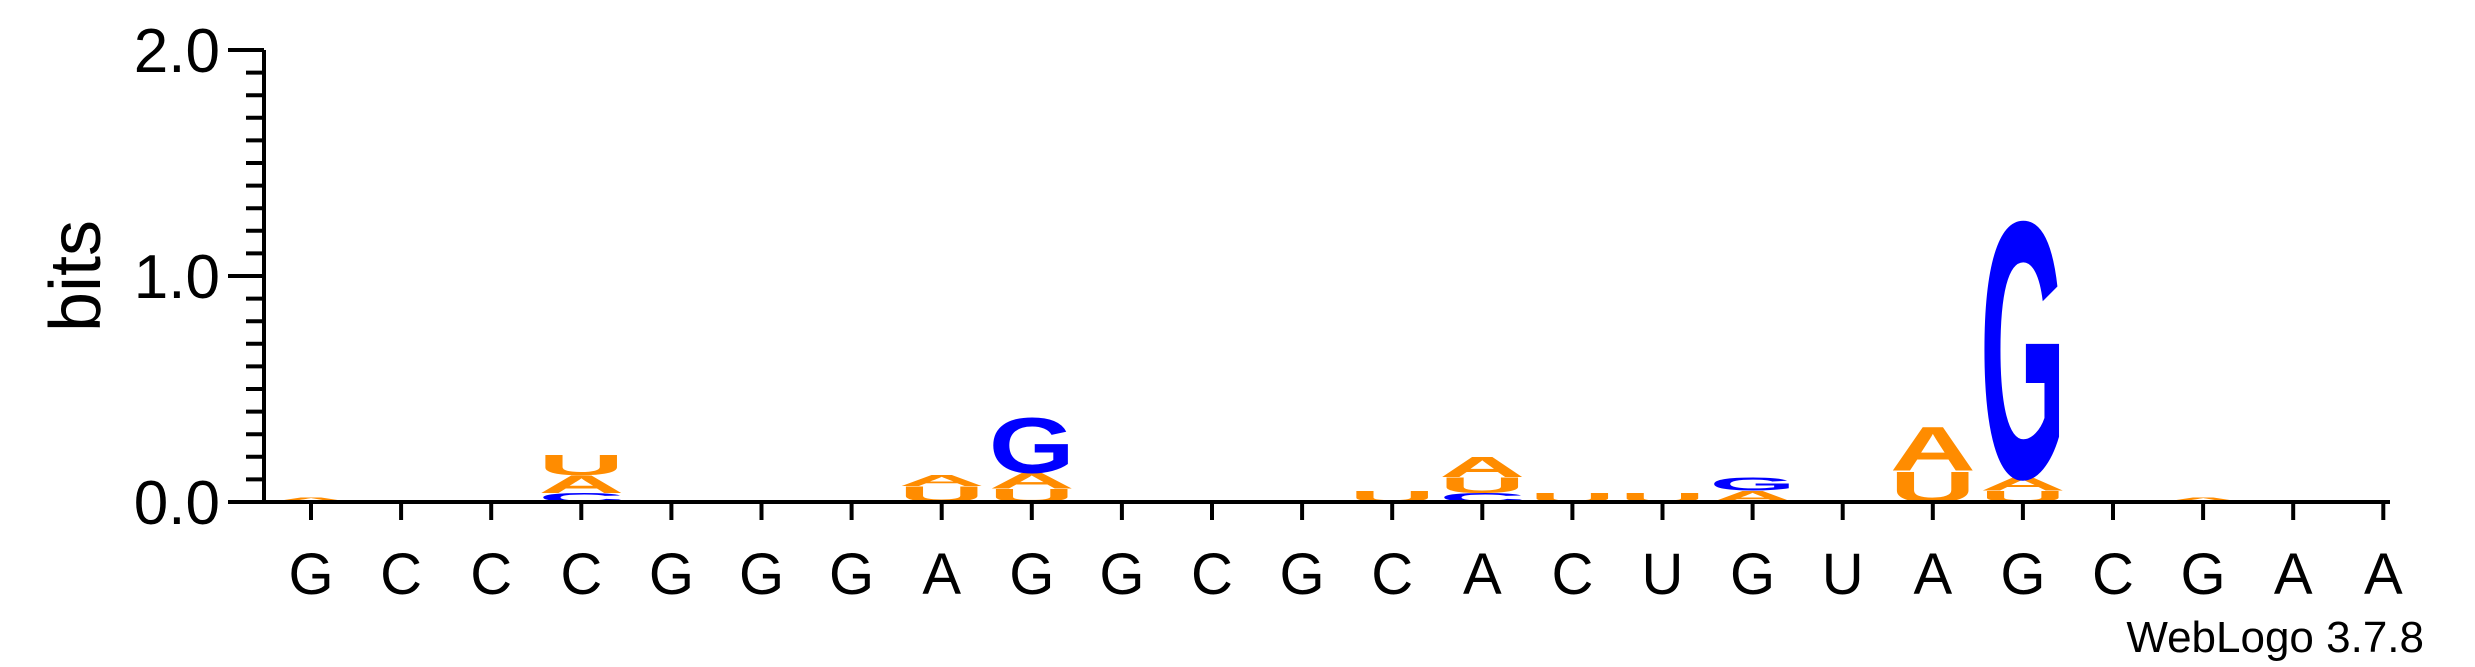  I want to click on y-tick-label: 2.0, so click(177, 51).